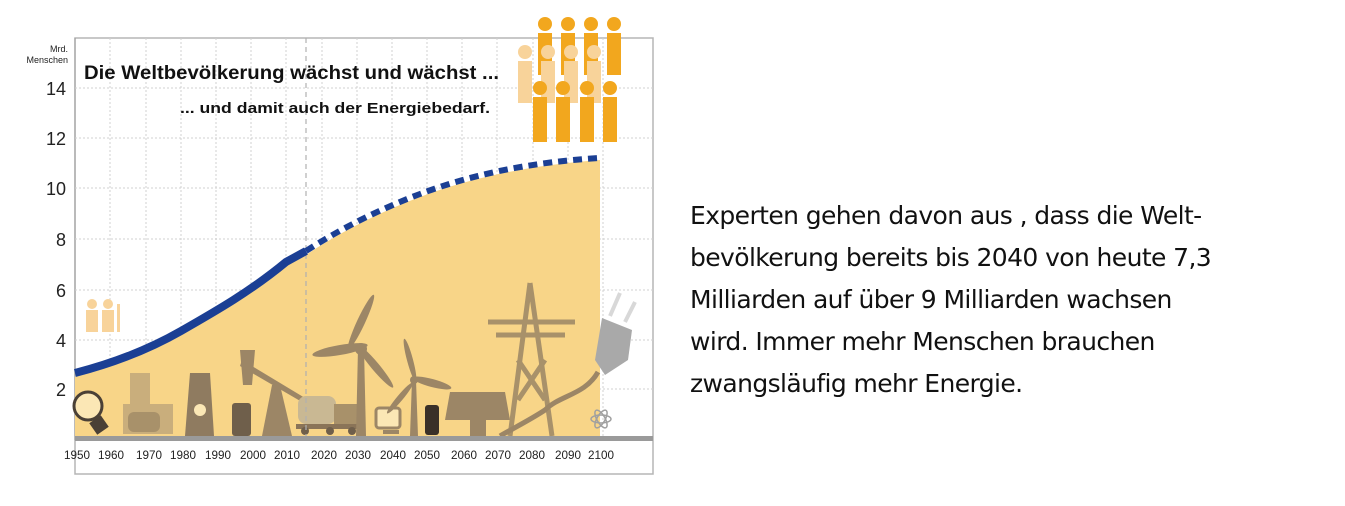  What do you see at coordinates (218, 455) in the screenshot?
I see `x-tick: 1990` at bounding box center [218, 455].